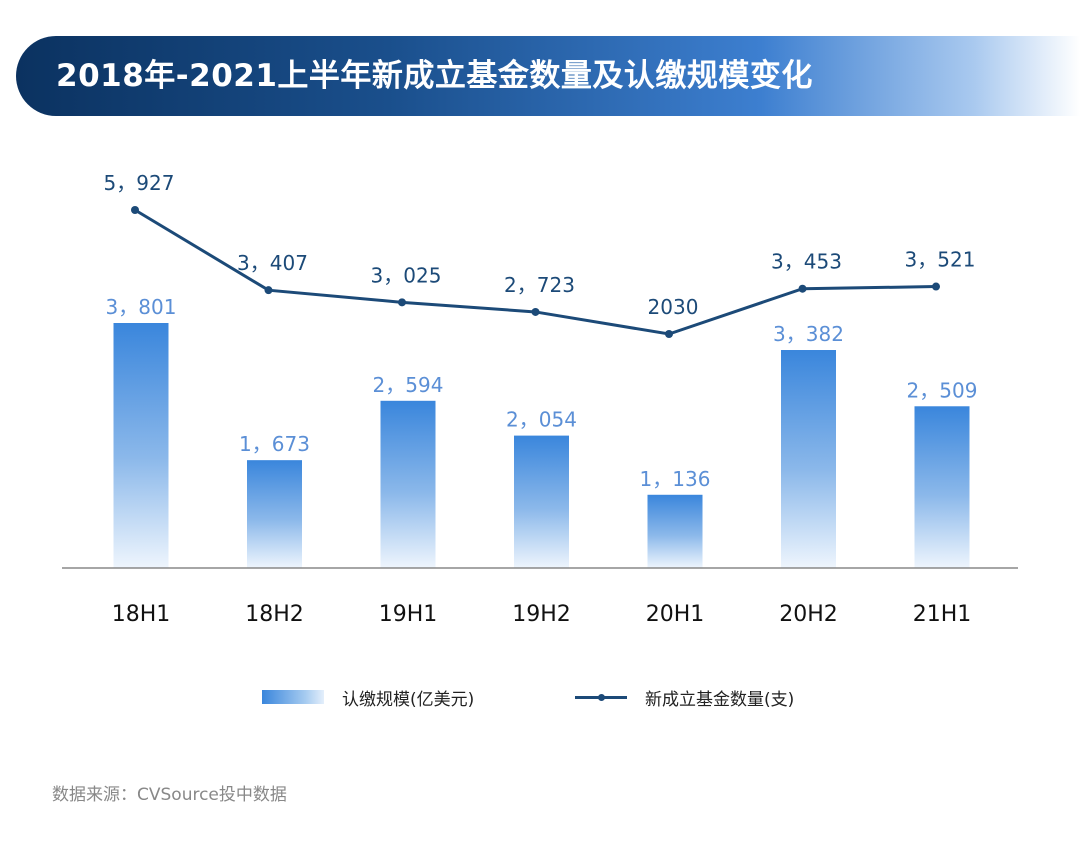  Describe the element at coordinates (169, 795) in the screenshot. I see `source-note: 数据来源：CVSource投中数据` at that location.